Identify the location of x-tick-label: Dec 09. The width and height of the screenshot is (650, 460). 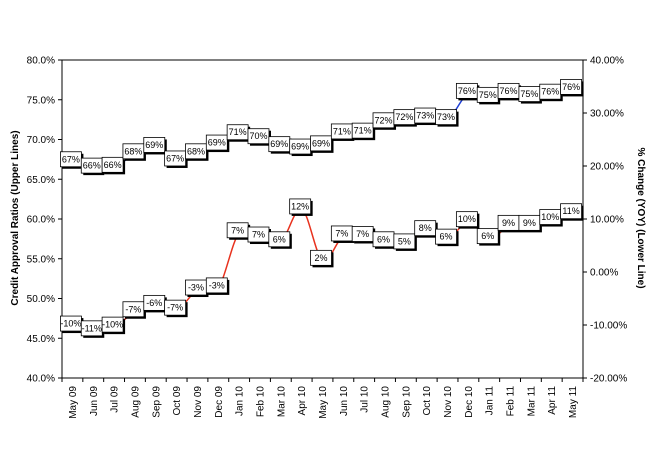
(219, 402).